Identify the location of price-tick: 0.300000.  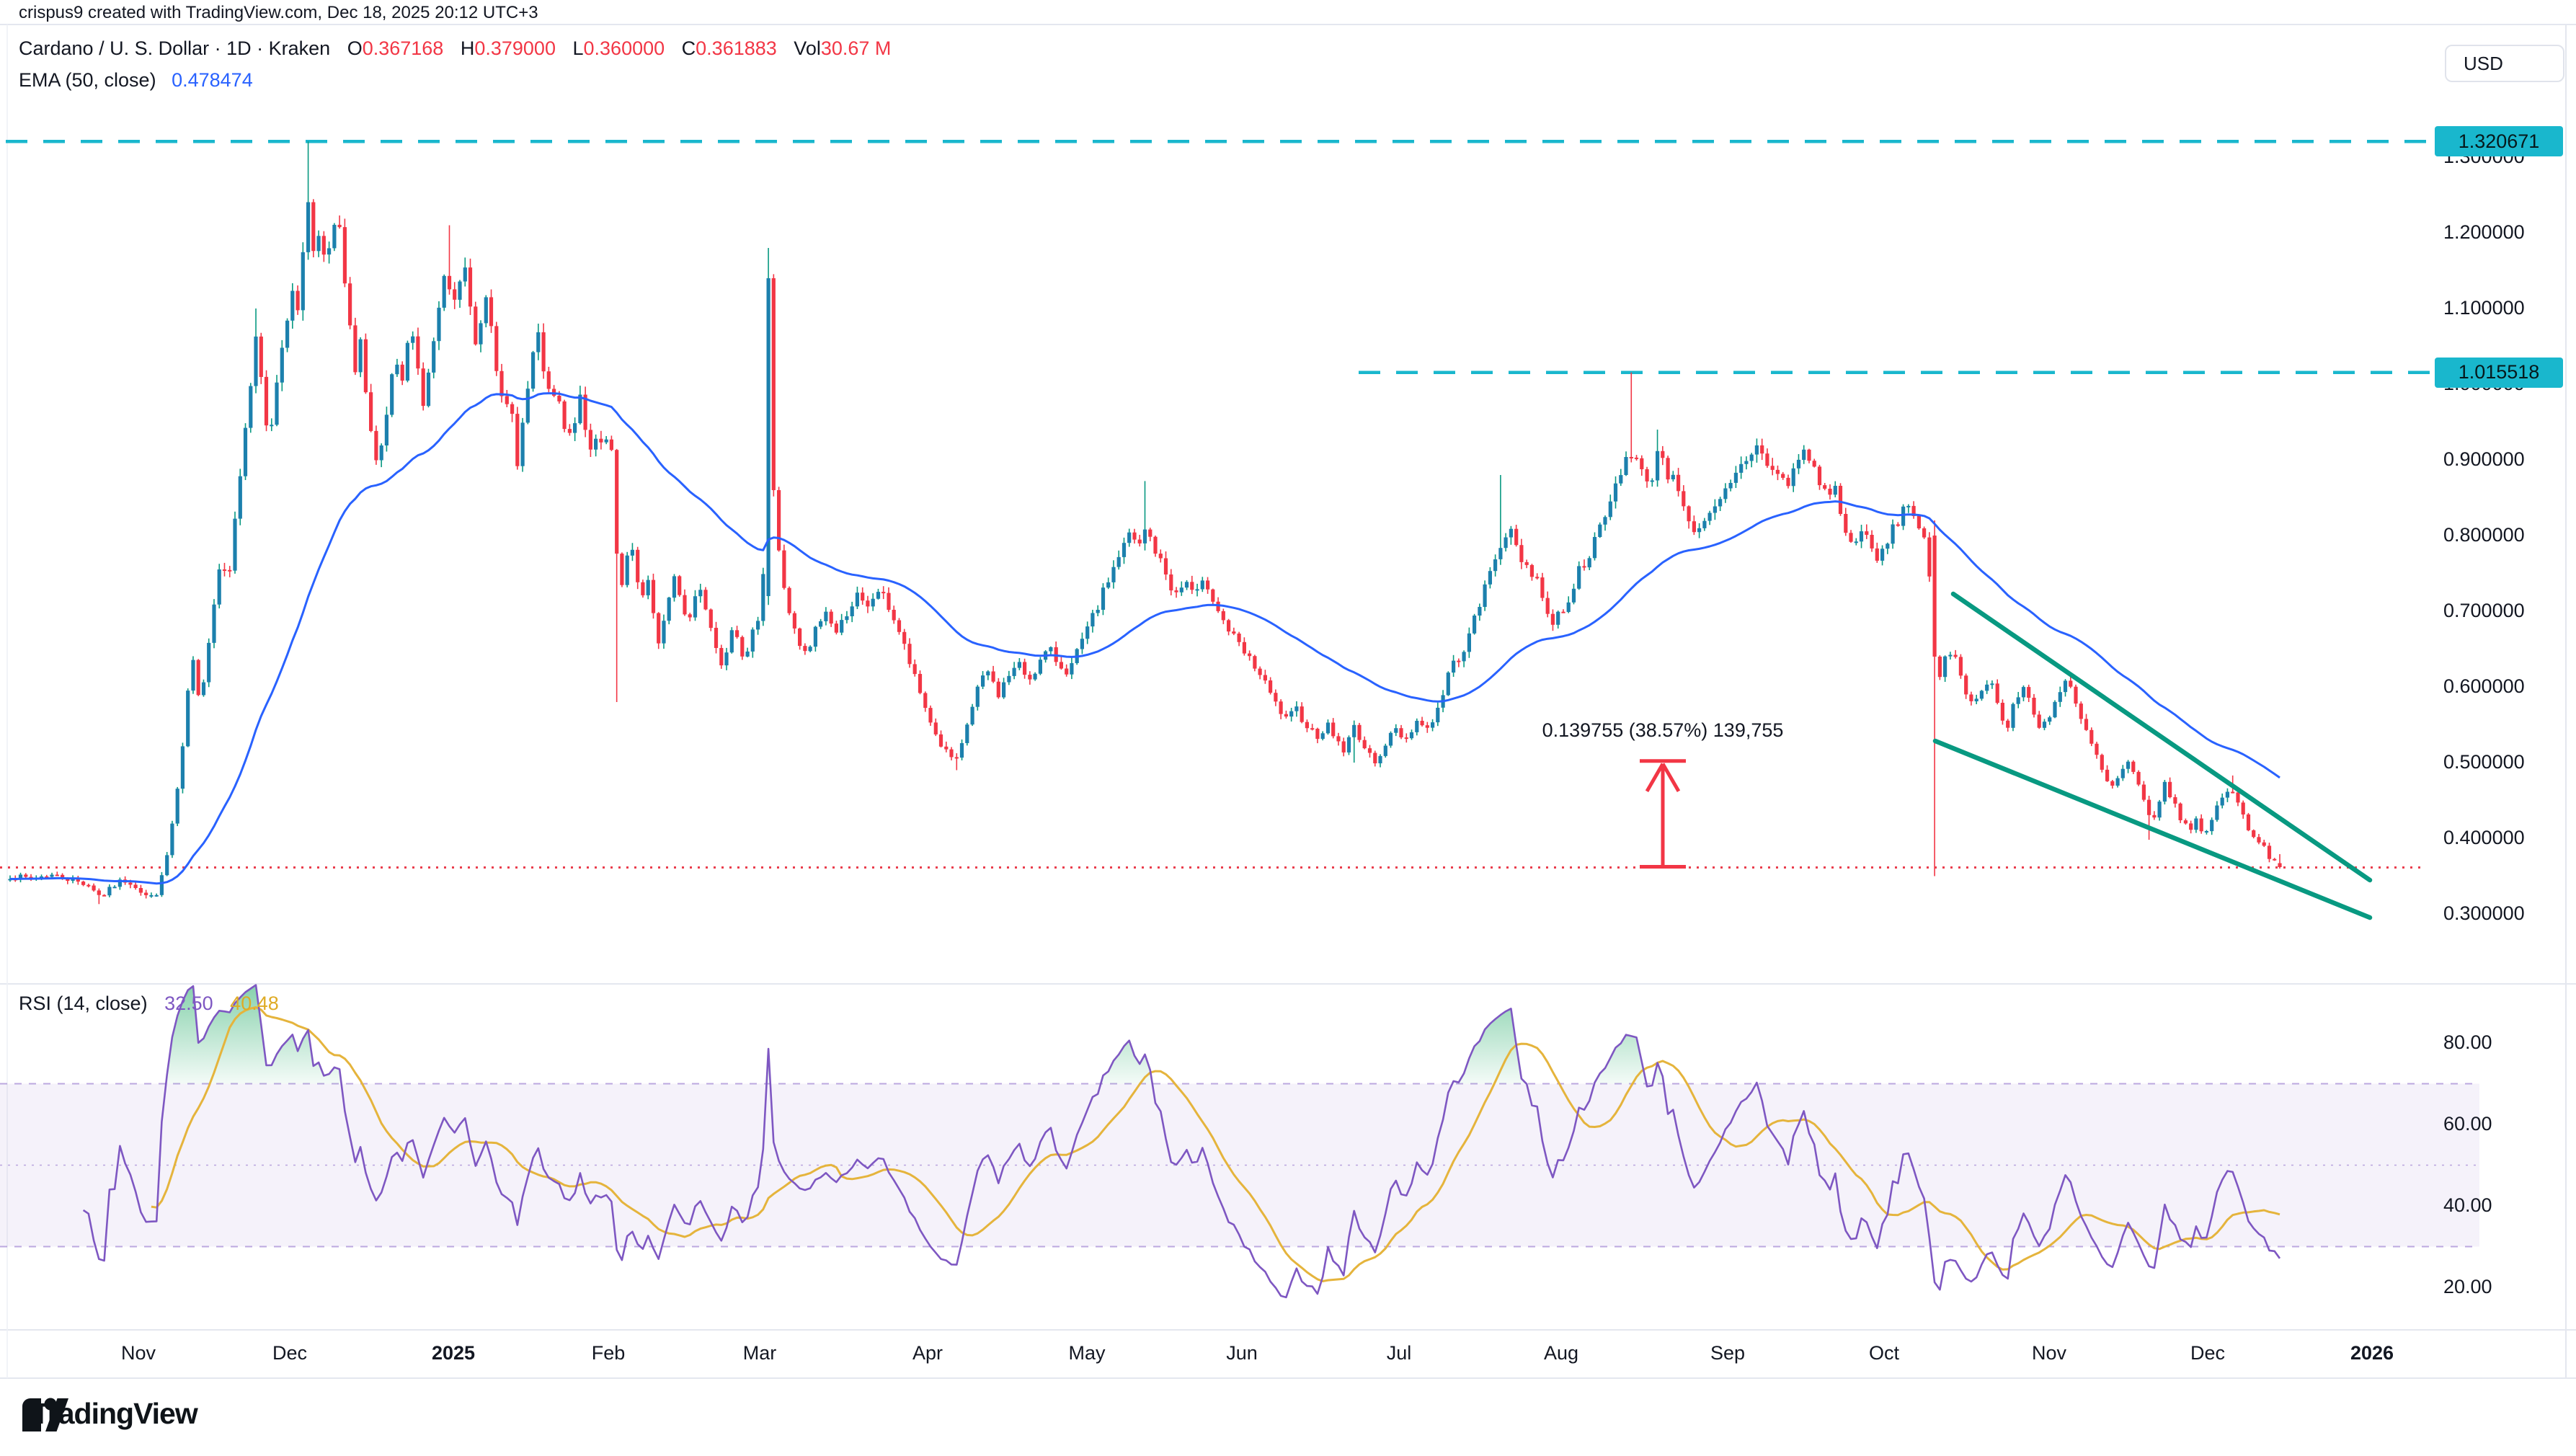
(2484, 913).